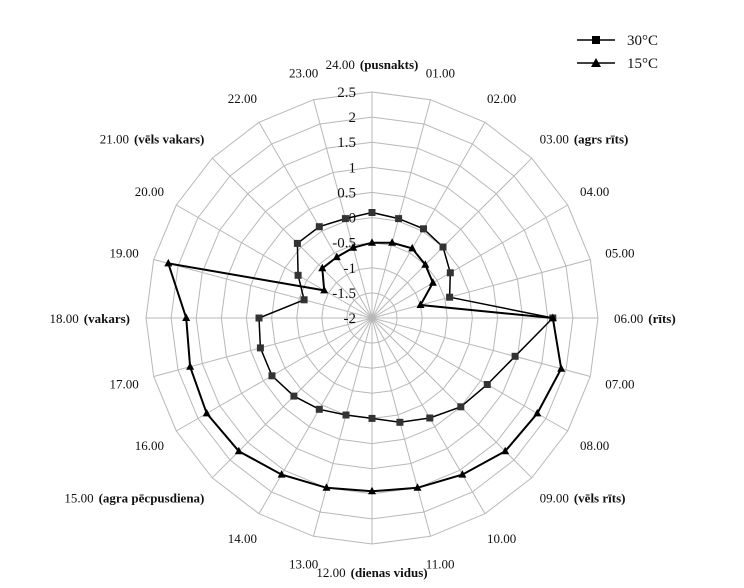 Image resolution: width=744 pixels, height=588 pixels. I want to click on category-label: 18.00 (vakars), so click(90, 318).